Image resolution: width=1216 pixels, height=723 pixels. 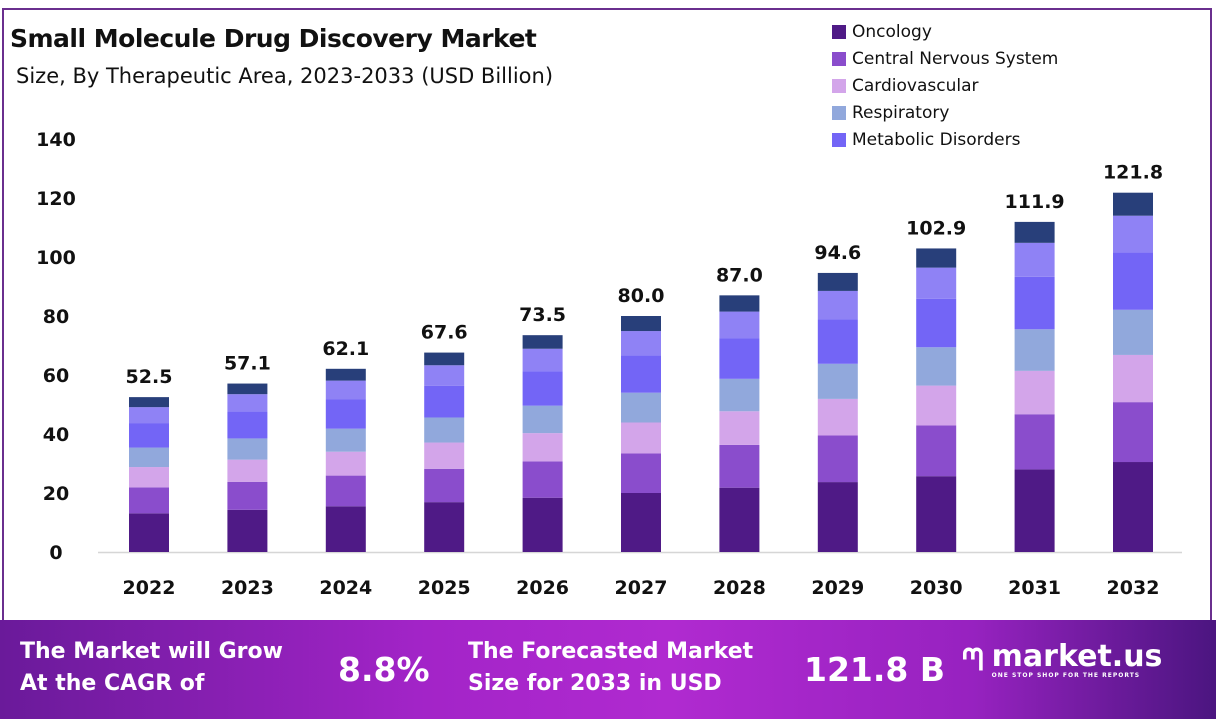 What do you see at coordinates (444, 588) in the screenshot?
I see `x-tick-label: 2025` at bounding box center [444, 588].